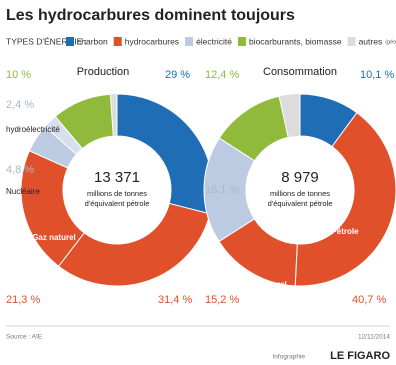 The image size is (396, 365). What do you see at coordinates (33, 129) in the screenshot?
I see `segment-label: hydroélectricité` at bounding box center [33, 129].